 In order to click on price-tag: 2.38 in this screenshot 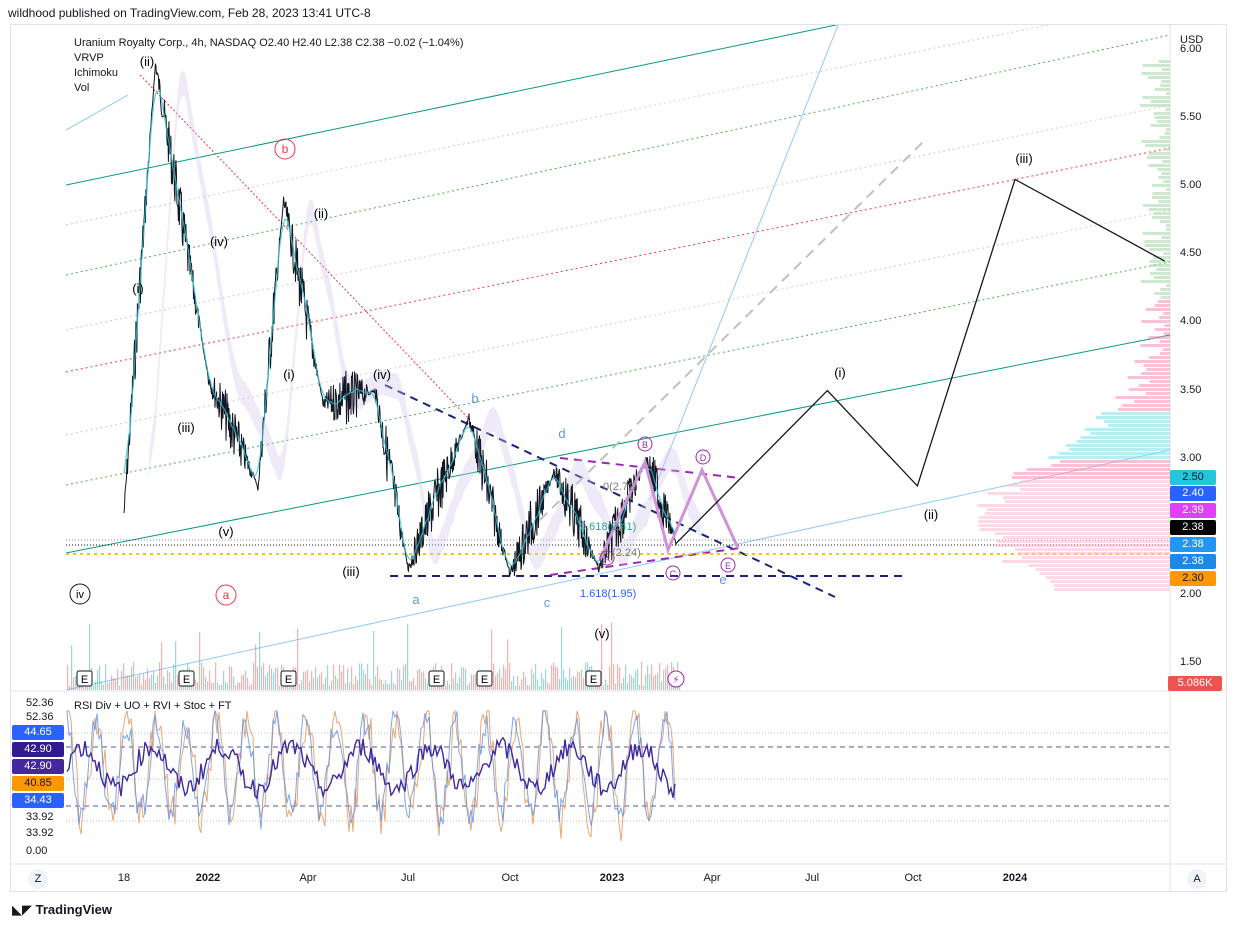, I will do `click(1193, 561)`.